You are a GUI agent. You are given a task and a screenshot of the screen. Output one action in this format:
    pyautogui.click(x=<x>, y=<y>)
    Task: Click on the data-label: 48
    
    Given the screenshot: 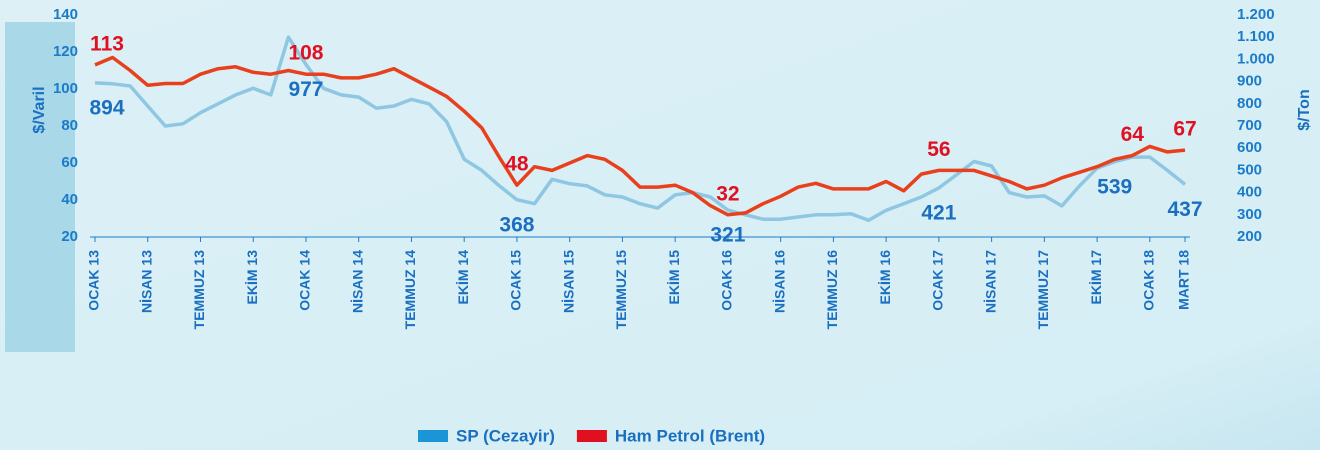 What is the action you would take?
    pyautogui.click(x=517, y=164)
    